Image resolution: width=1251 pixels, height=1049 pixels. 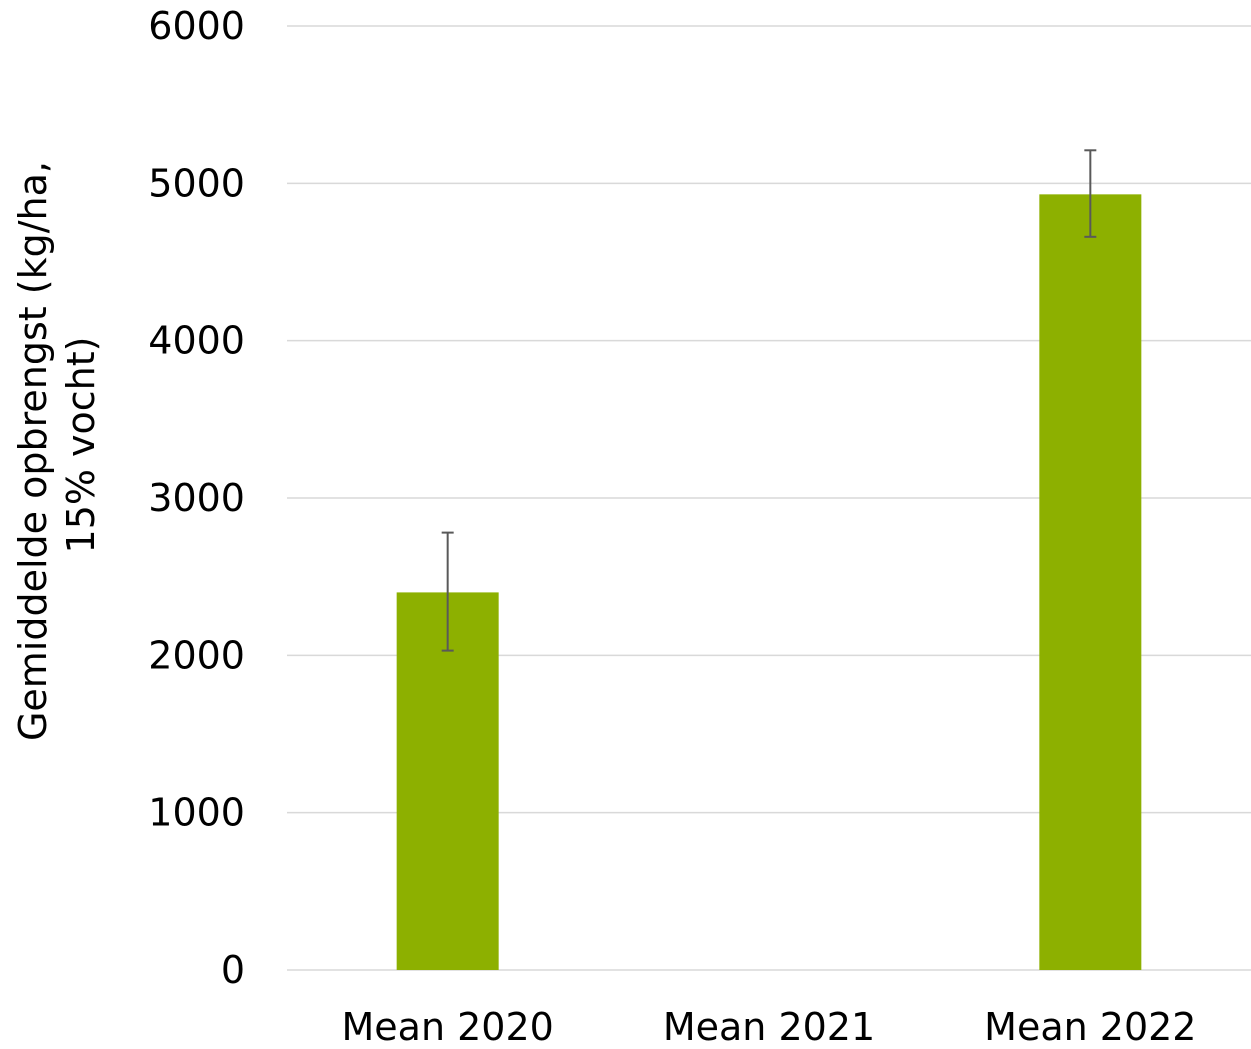 What do you see at coordinates (196, 341) in the screenshot?
I see `y-tick-label-4000: 4000` at bounding box center [196, 341].